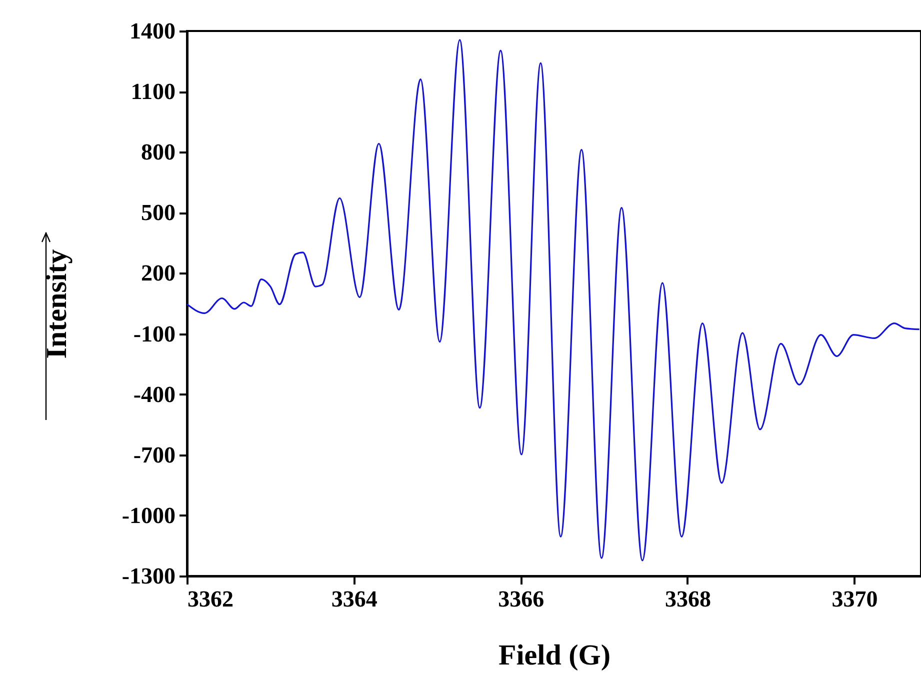  Describe the element at coordinates (554, 656) in the screenshot. I see `x-axis-title: Field (G)` at that location.